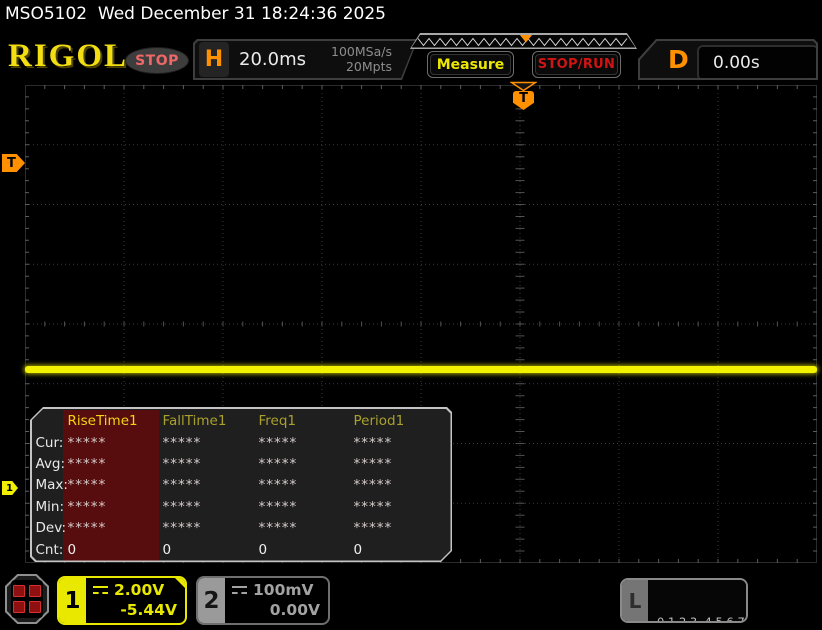 This screenshot has width=822, height=630. Describe the element at coordinates (678, 59) in the screenshot. I see `delay-label: D` at that location.